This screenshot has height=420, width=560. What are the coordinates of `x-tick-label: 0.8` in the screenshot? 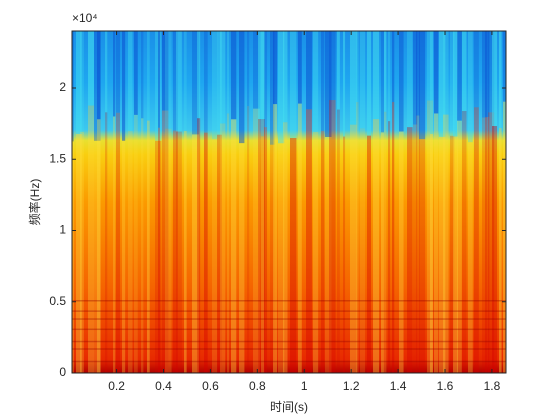 It's located at (257, 386).